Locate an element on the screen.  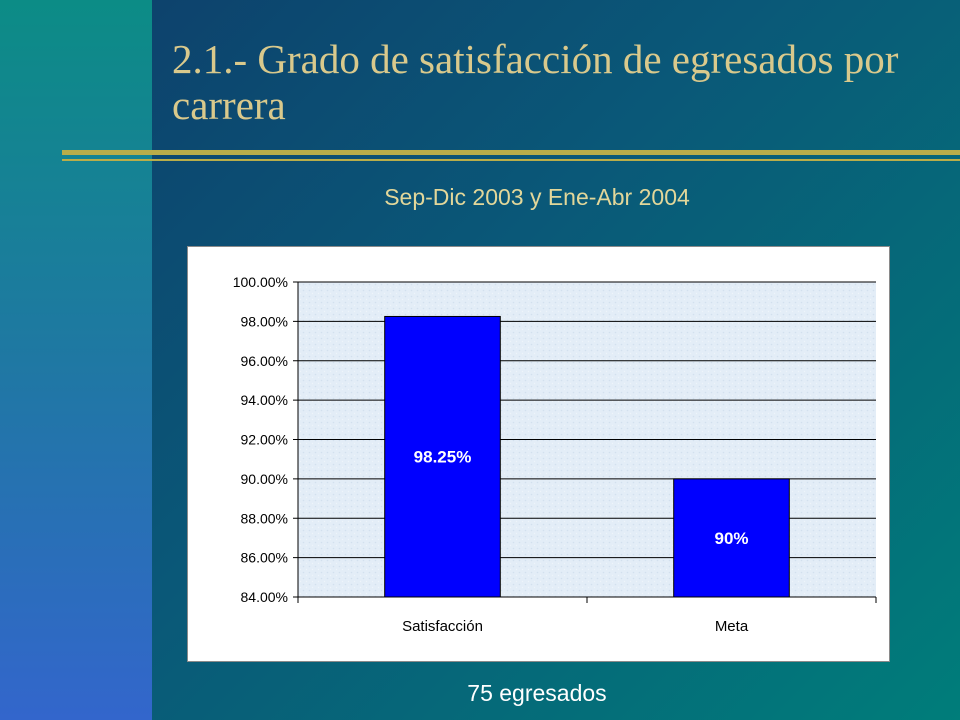
sample-size-note: 75 egresados is located at coordinates (537, 693).